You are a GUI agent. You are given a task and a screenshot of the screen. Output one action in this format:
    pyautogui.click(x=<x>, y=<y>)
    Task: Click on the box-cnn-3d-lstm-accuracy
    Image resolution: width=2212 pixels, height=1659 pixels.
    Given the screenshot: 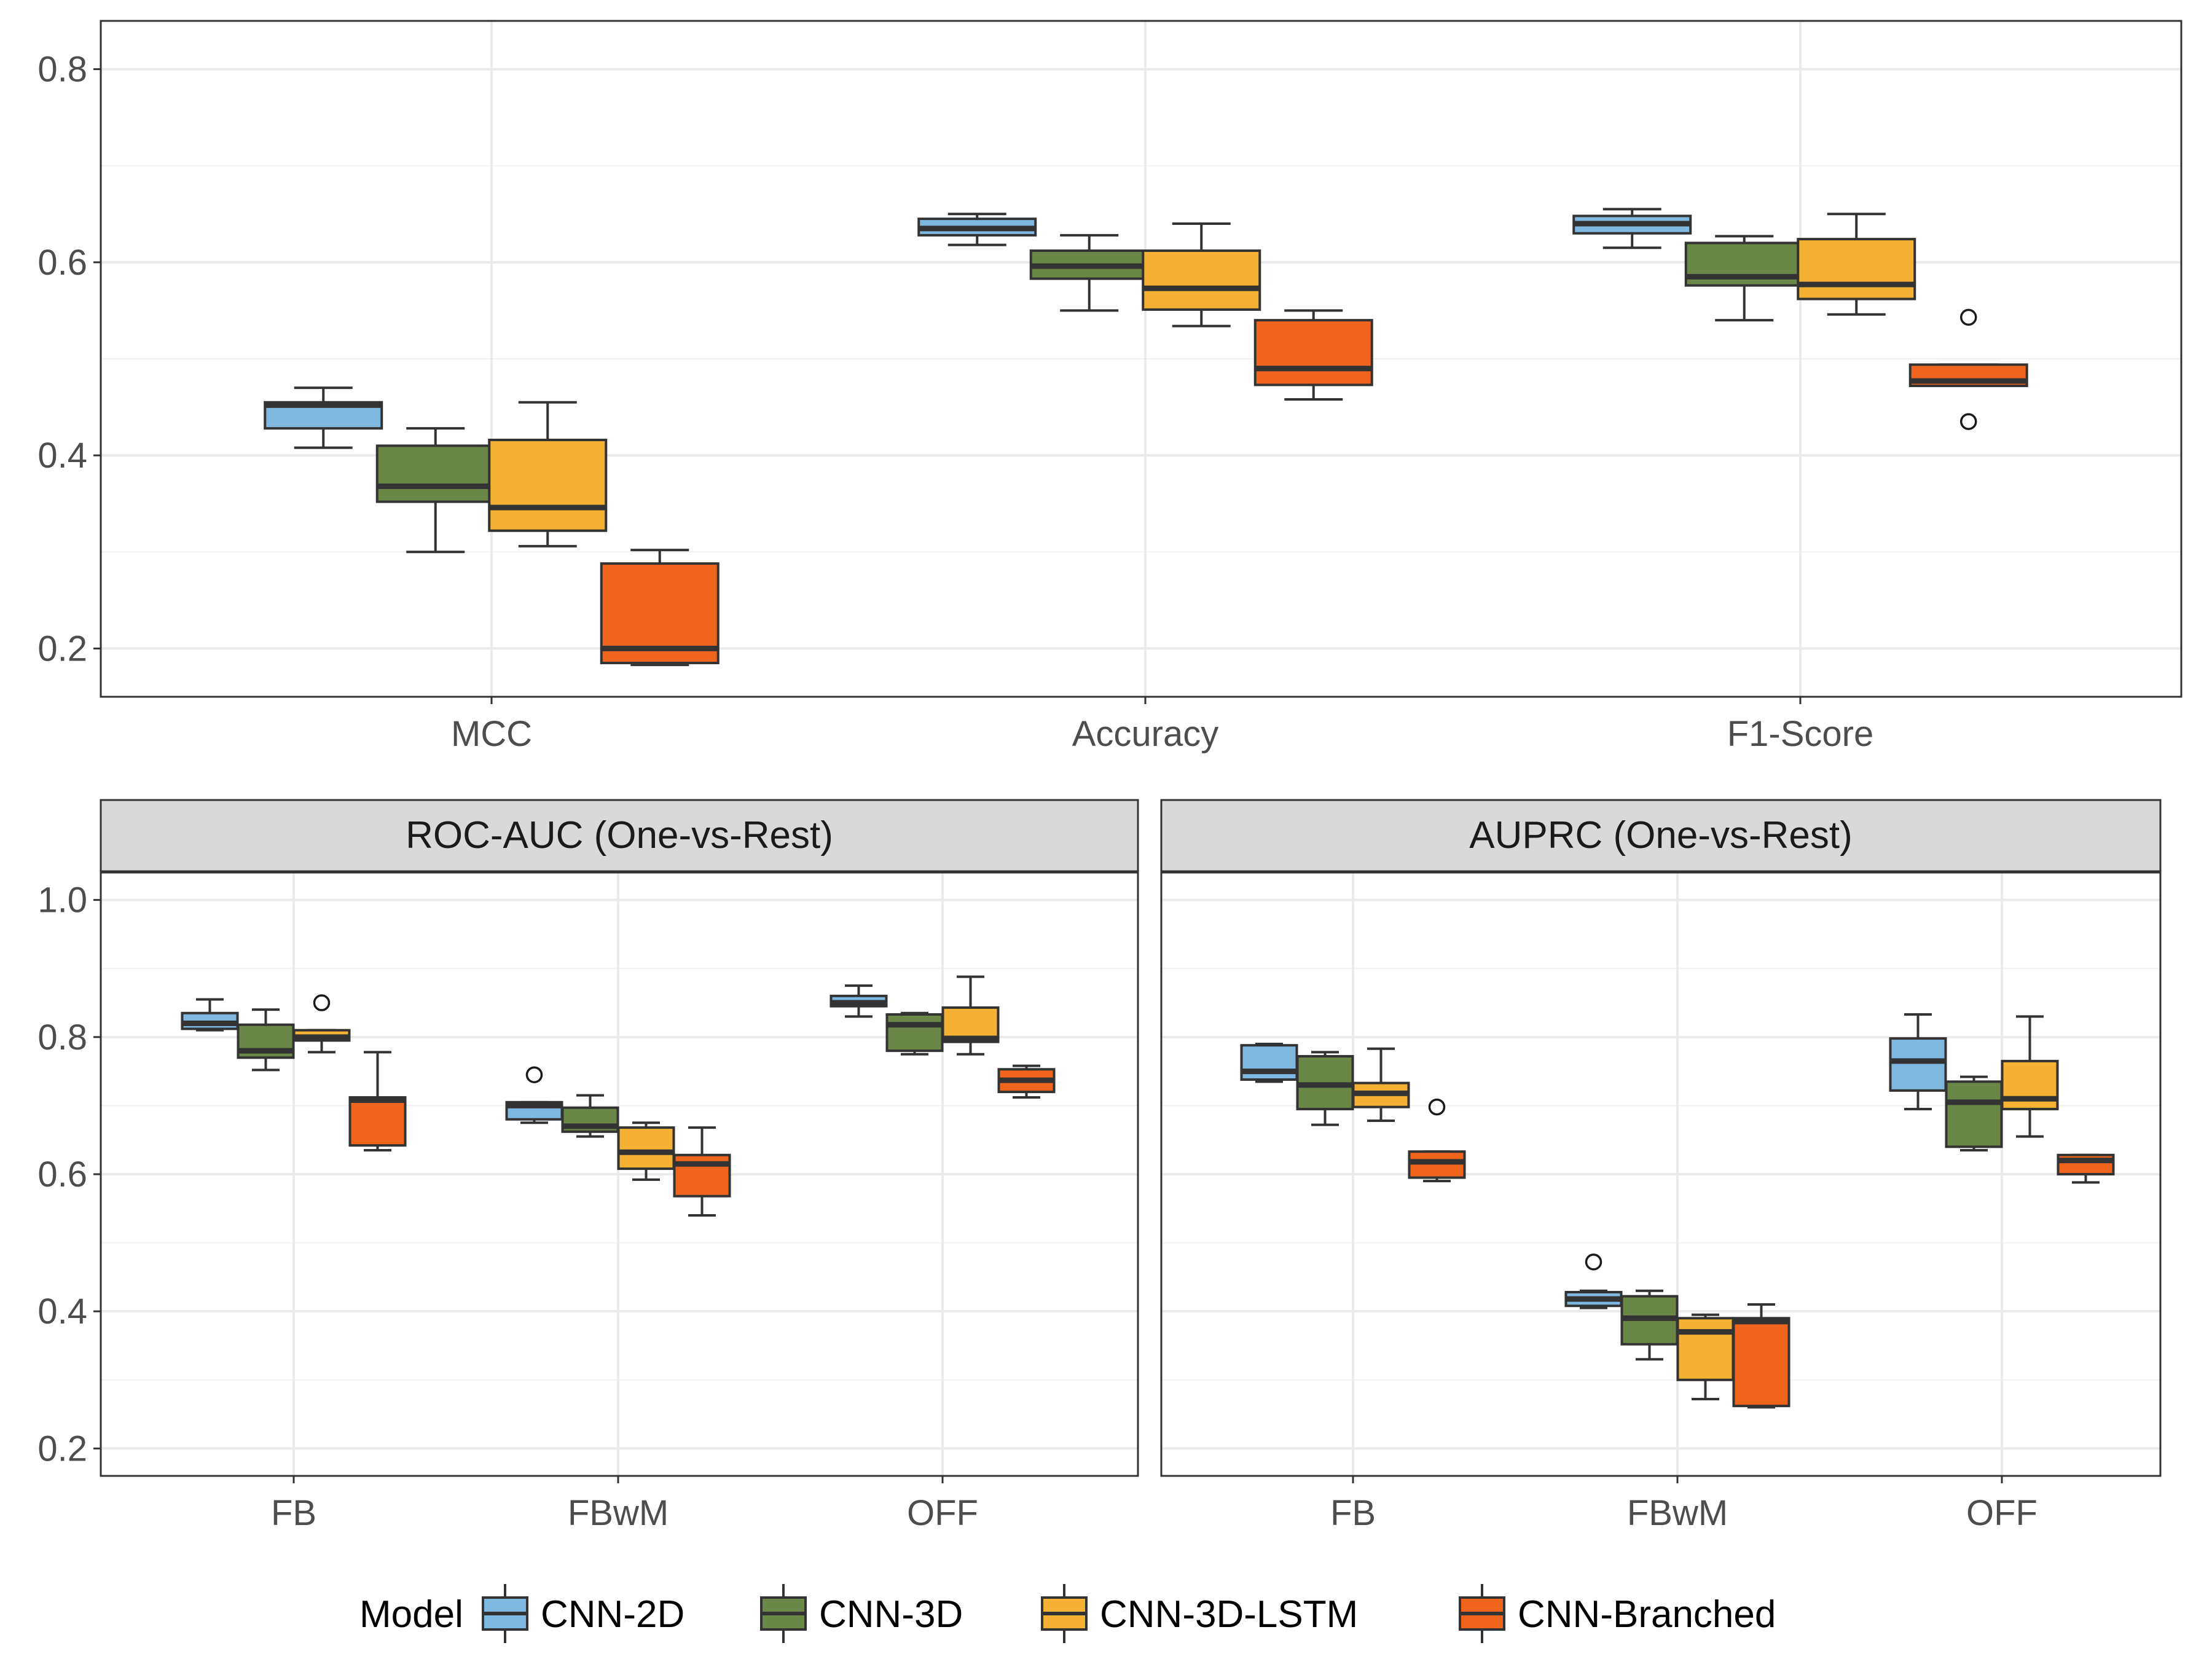 What is the action you would take?
    pyautogui.click(x=1201, y=274)
    